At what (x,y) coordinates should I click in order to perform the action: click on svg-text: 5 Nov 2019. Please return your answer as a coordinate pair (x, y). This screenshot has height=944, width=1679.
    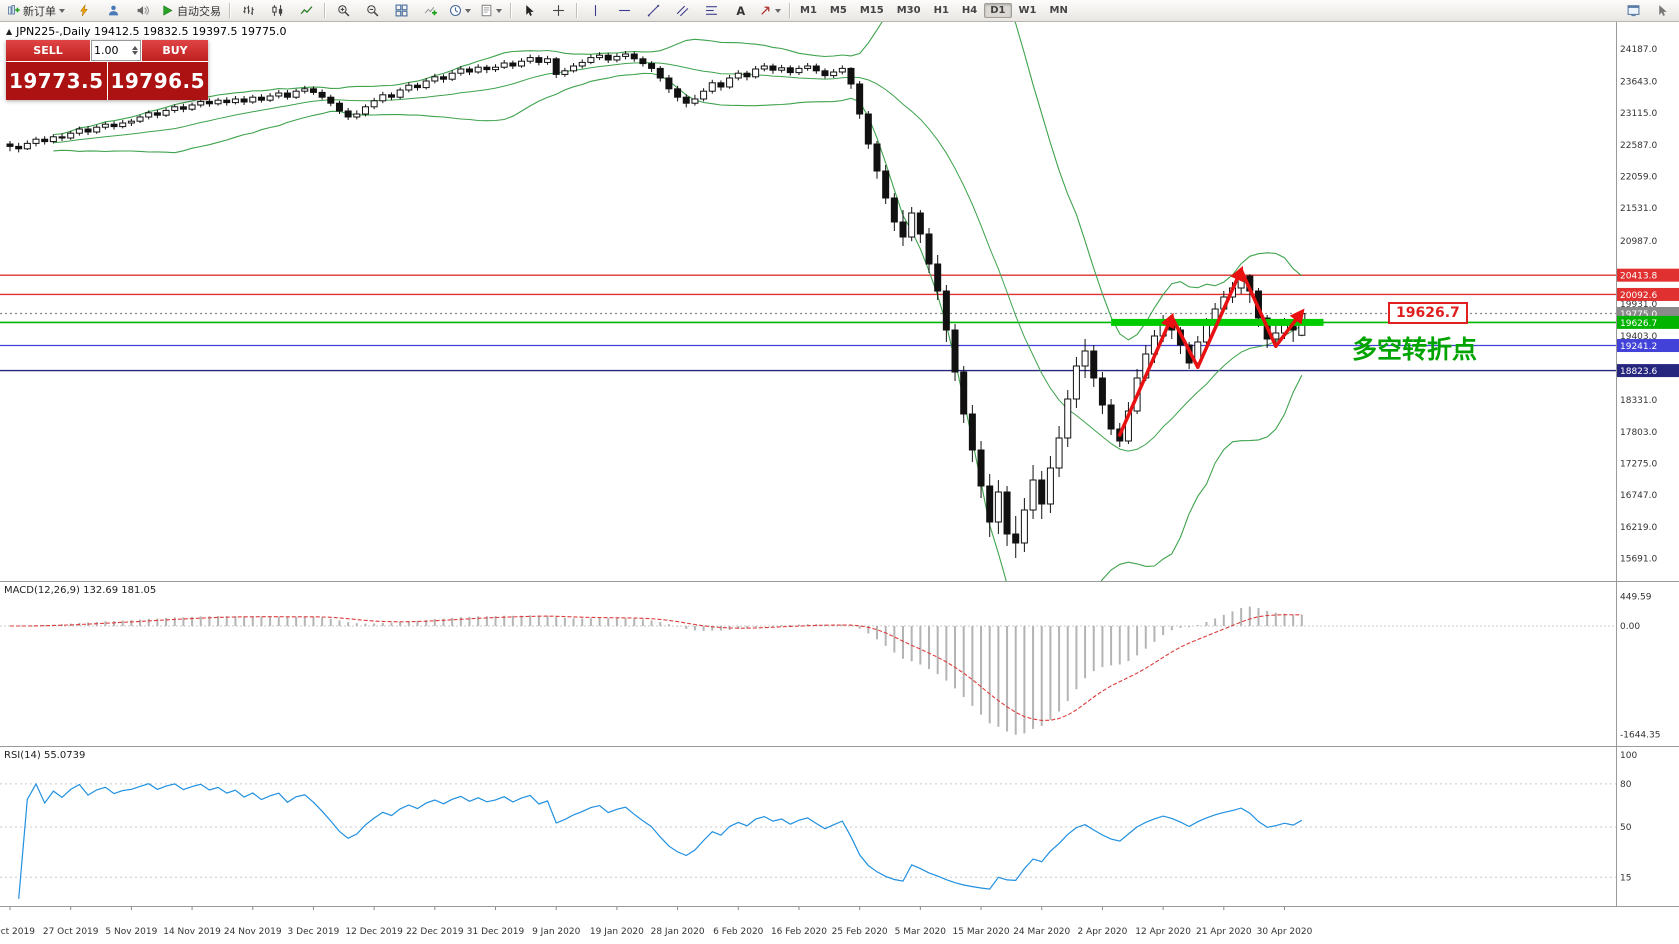
    Looking at the image, I should click on (131, 932).